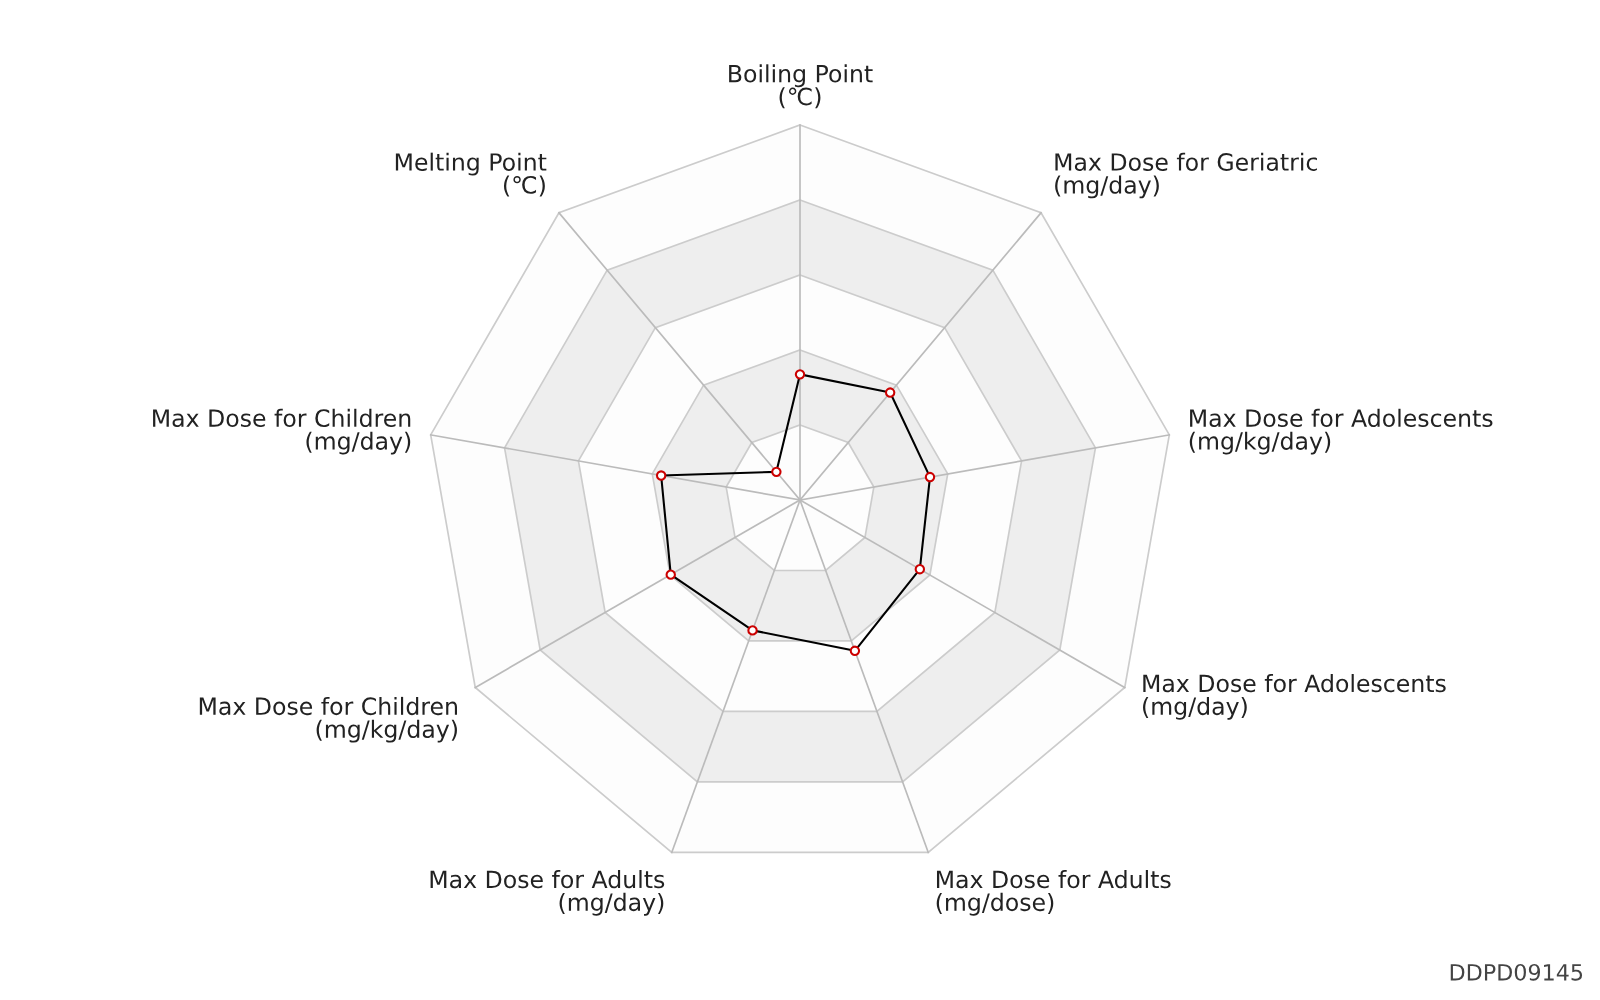  Describe the element at coordinates (328, 719) in the screenshot. I see `spoke-label: Max Dose for Children (mg/kg/day)` at that location.